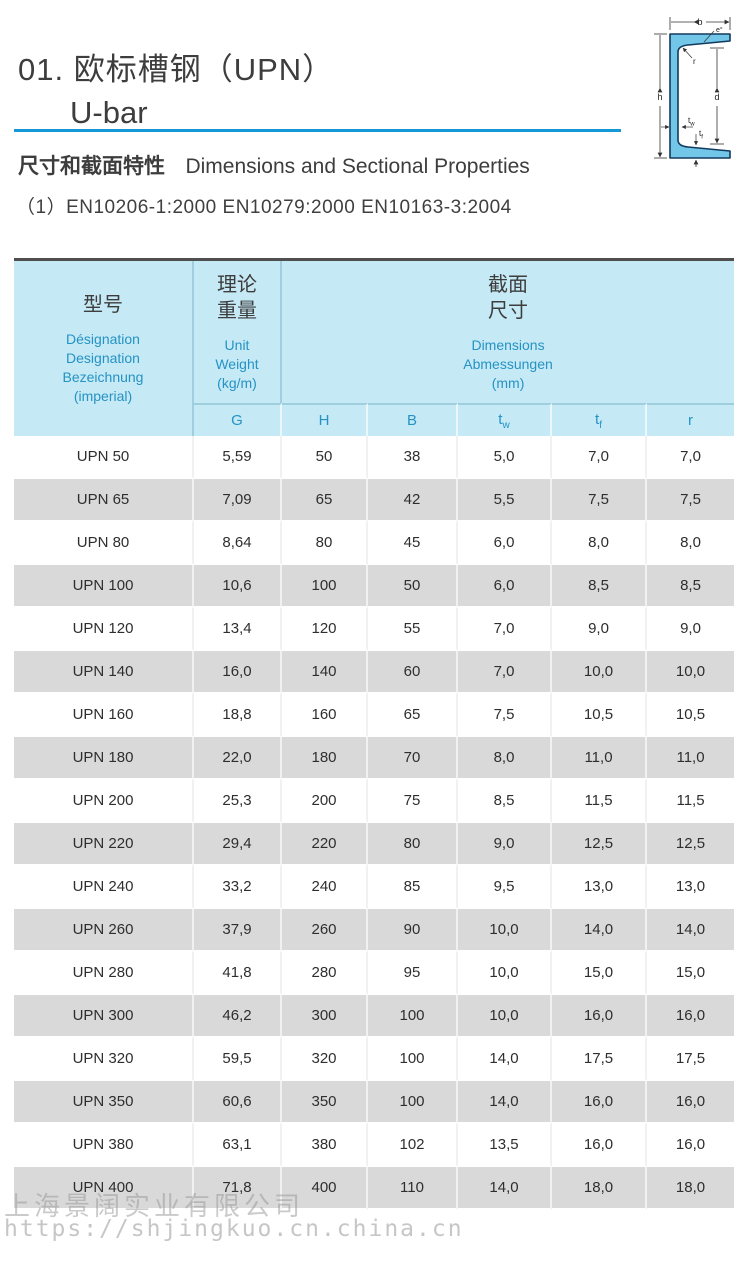 The image size is (750, 1263). I want to click on cell-height: 200, so click(325, 801).